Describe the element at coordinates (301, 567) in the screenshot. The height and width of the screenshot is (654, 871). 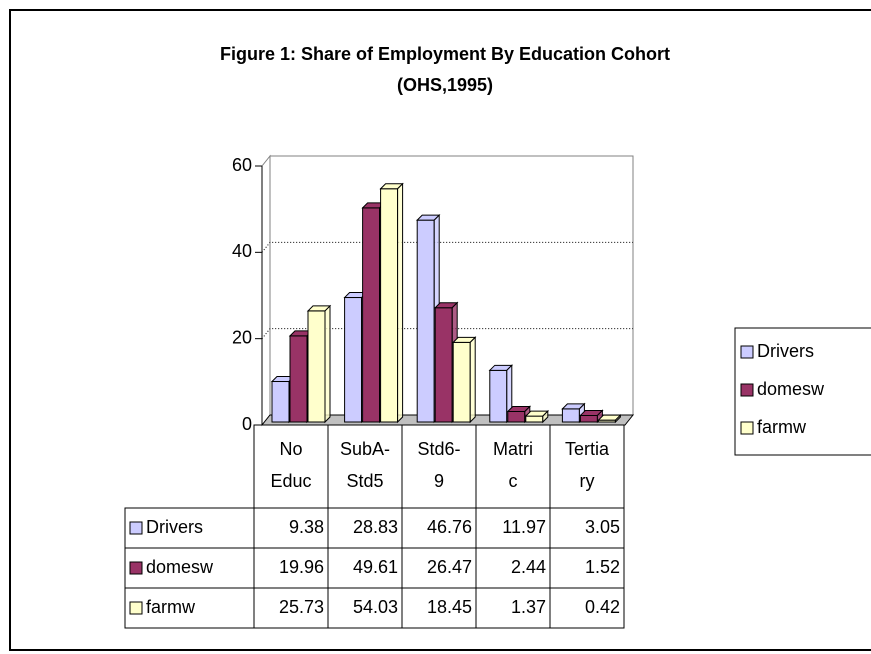
I see `table-value: 19.96` at that location.